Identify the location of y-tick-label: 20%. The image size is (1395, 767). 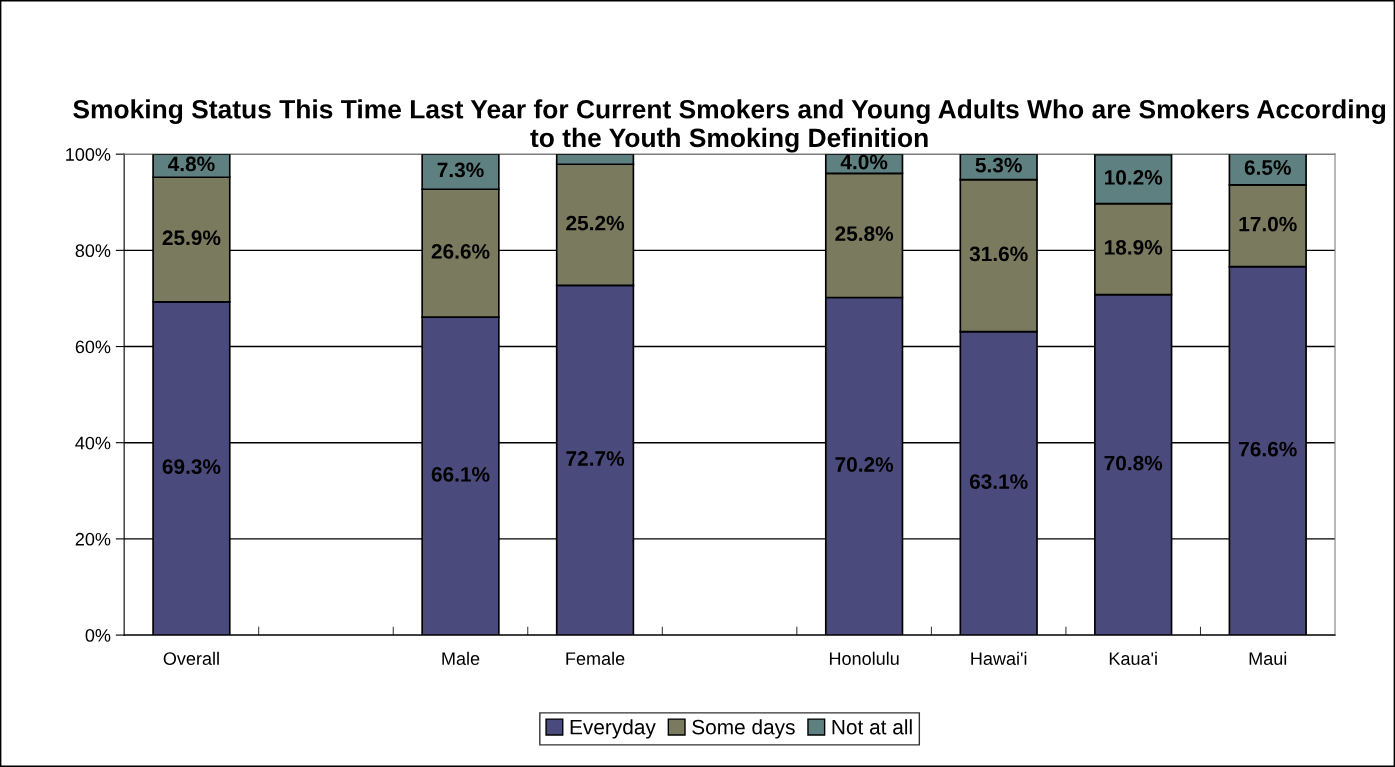
(93, 539).